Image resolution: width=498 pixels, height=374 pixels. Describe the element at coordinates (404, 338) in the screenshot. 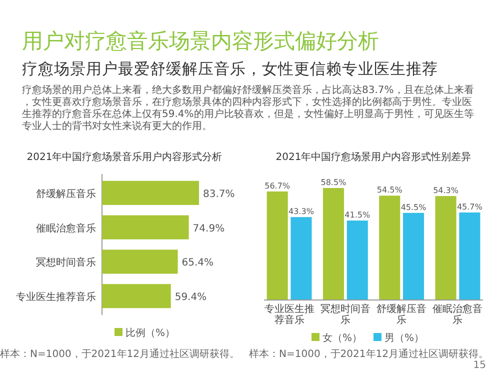

I see `legend-label: 男（%）` at that location.